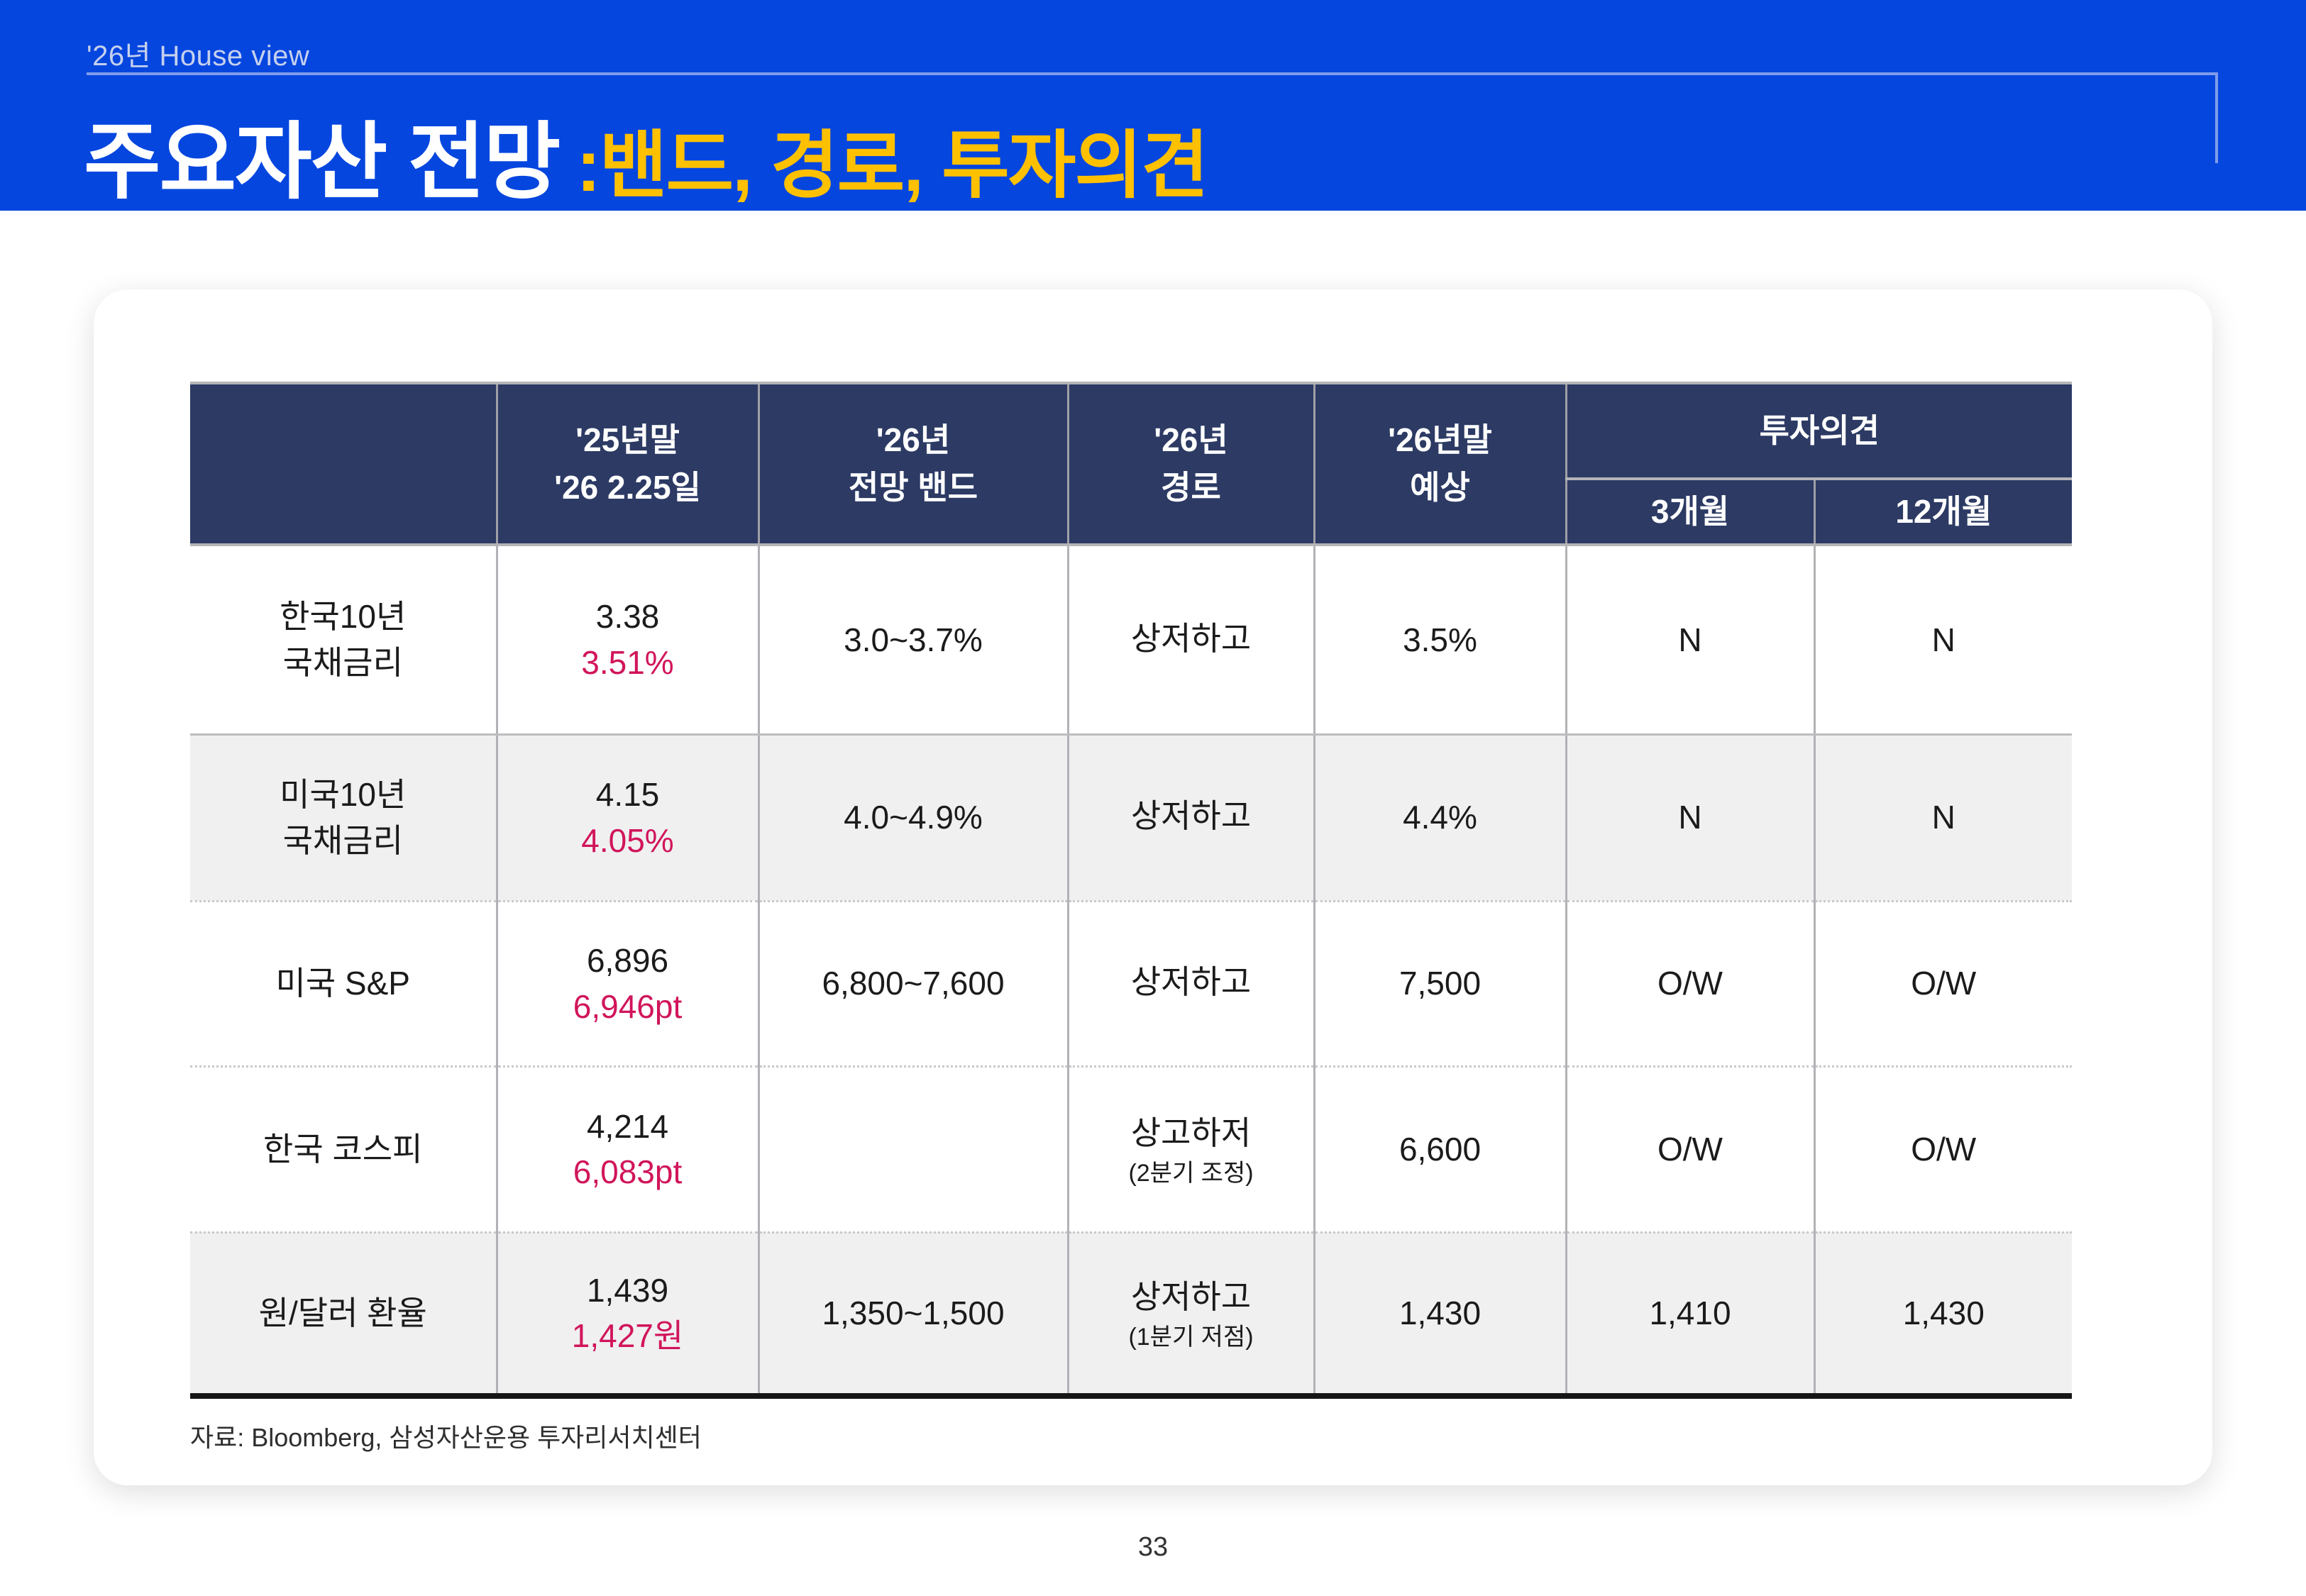 This screenshot has height=1596, width=2306. What do you see at coordinates (1153, 1547) in the screenshot?
I see `page-number: 33` at bounding box center [1153, 1547].